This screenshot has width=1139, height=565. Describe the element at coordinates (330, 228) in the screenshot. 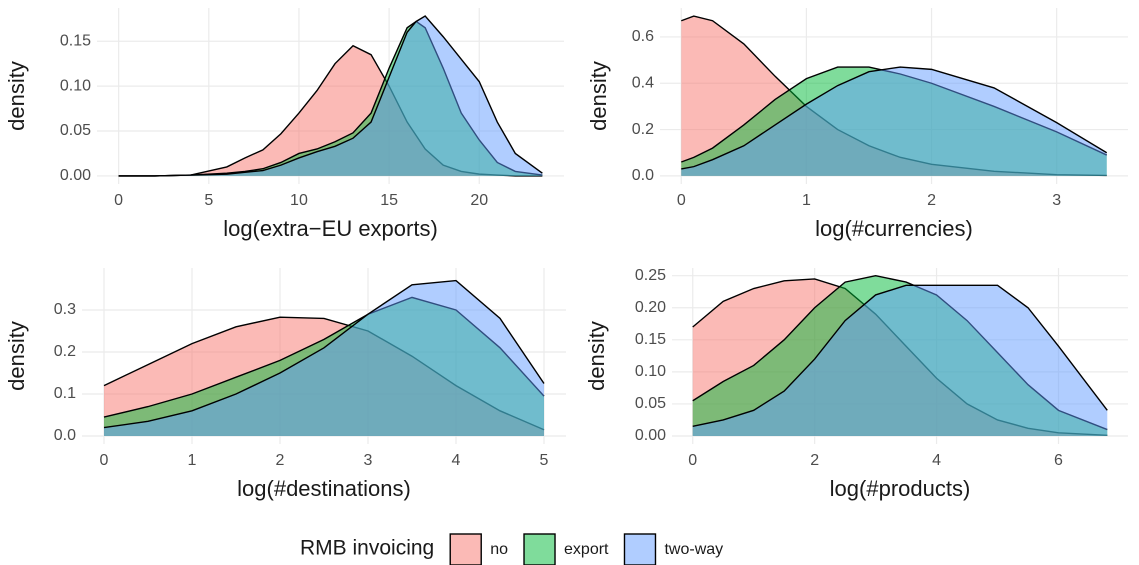

I see `x-axis-title: log(extra−EU exports)` at that location.